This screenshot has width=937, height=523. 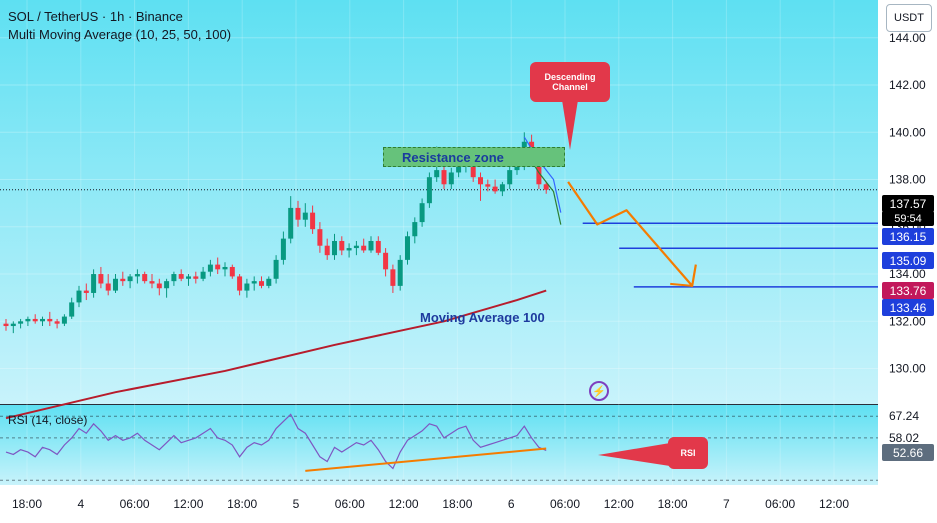 What do you see at coordinates (688, 453) in the screenshot?
I see `rsi-callout: RSI` at bounding box center [688, 453].